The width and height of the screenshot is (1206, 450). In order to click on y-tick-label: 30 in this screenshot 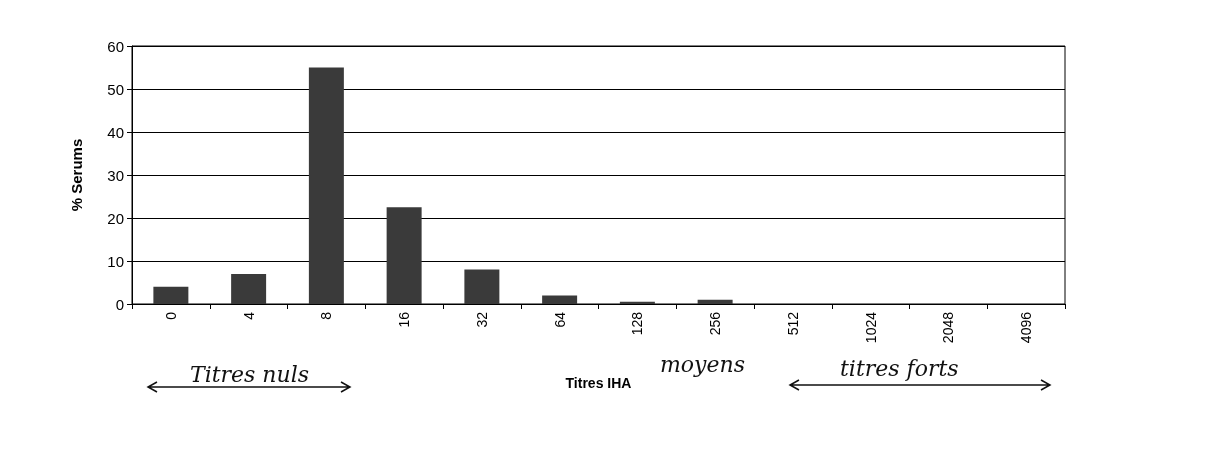, I will do `click(115, 175)`.